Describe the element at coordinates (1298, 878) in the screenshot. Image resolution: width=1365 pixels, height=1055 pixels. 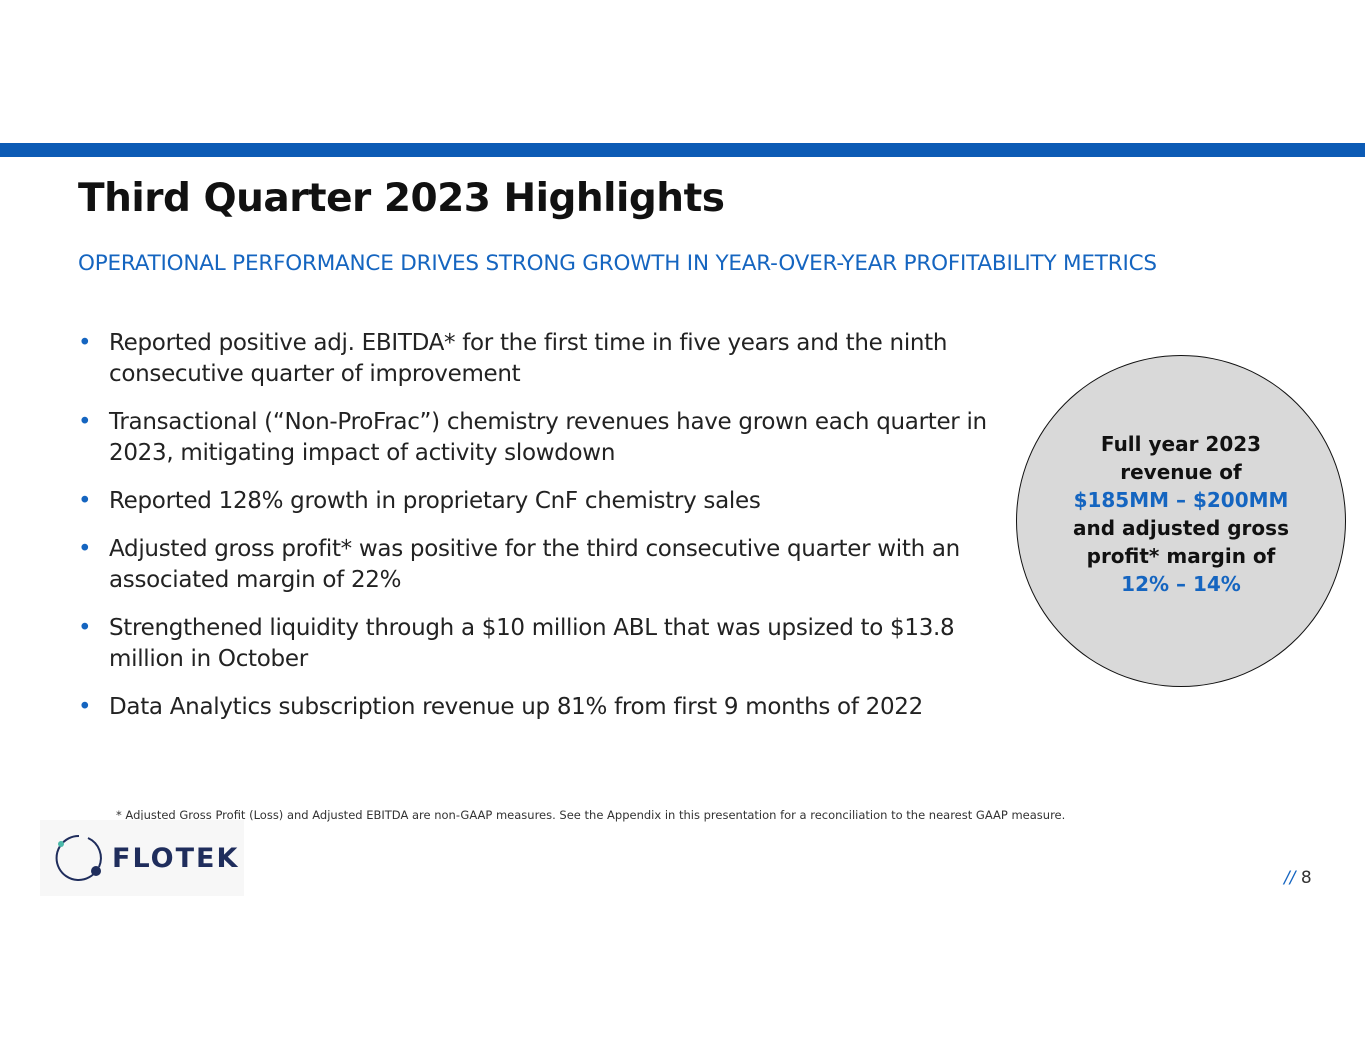
I see `page-number: // 8` at that location.